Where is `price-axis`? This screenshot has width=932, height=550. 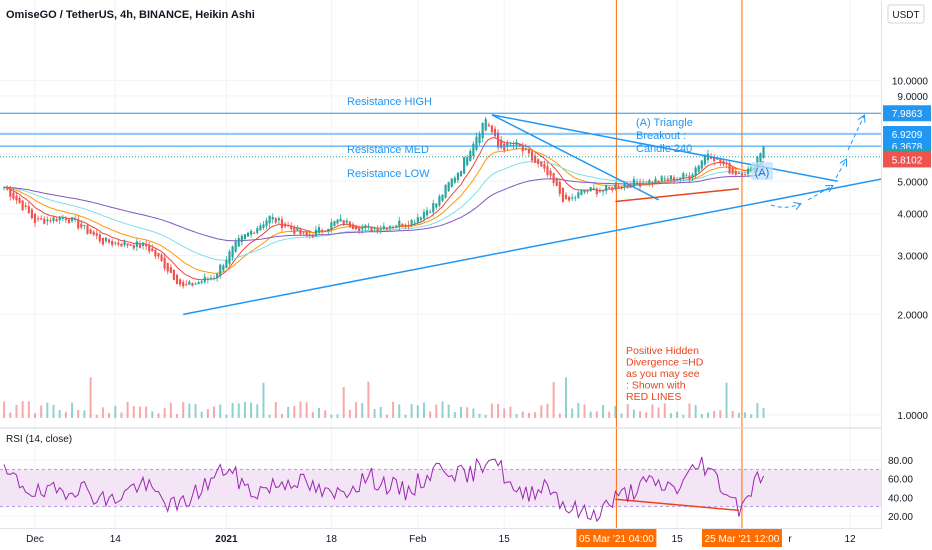 price-axis is located at coordinates (907, 275).